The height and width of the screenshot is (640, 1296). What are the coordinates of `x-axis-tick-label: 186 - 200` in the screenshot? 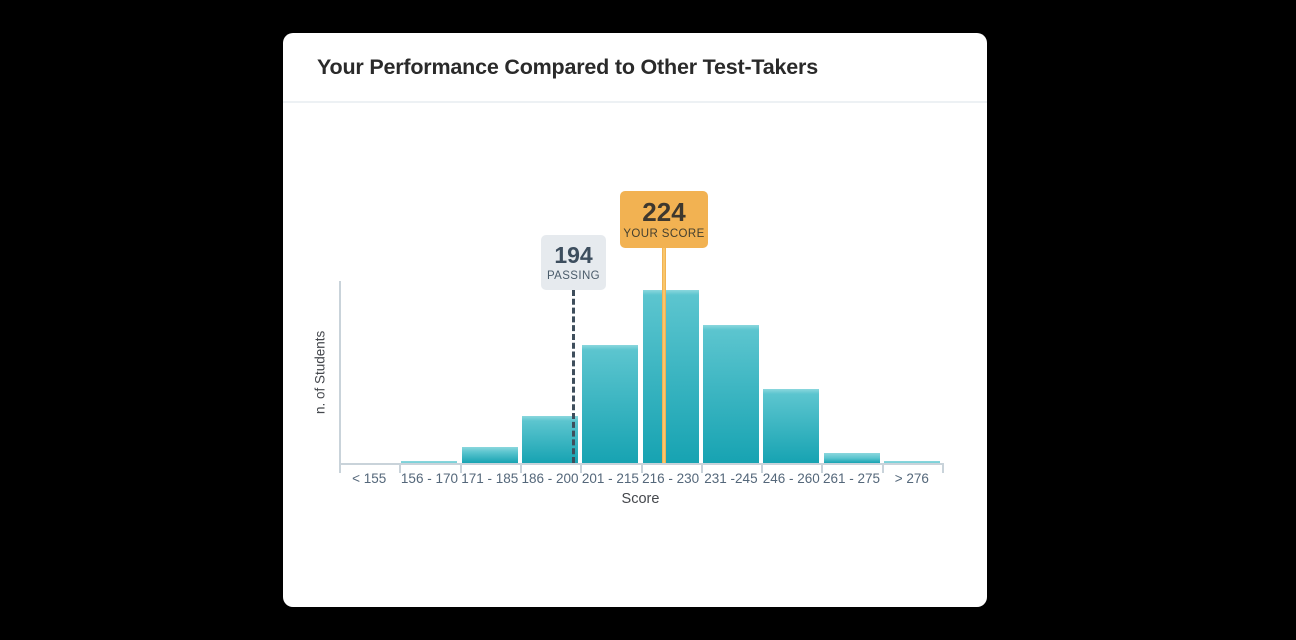 It's located at (550, 478).